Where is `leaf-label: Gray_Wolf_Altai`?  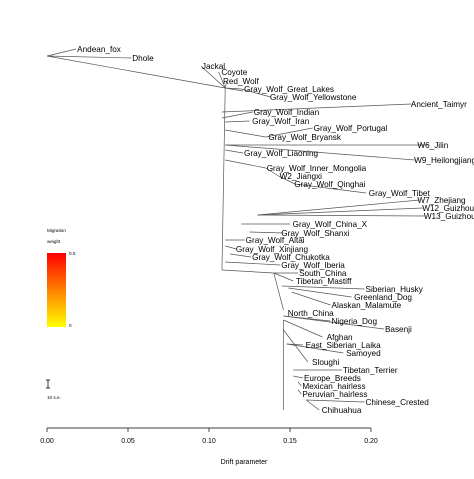 leaf-label: Gray_Wolf_Altai is located at coordinates (275, 240).